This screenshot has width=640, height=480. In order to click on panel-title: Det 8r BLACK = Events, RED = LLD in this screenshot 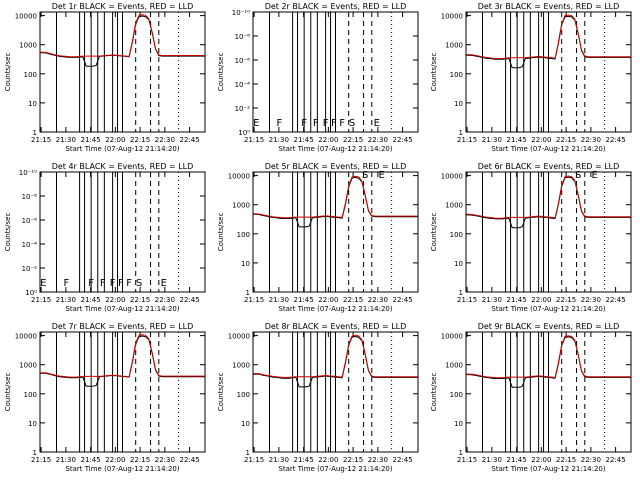, I will do `click(336, 326)`.